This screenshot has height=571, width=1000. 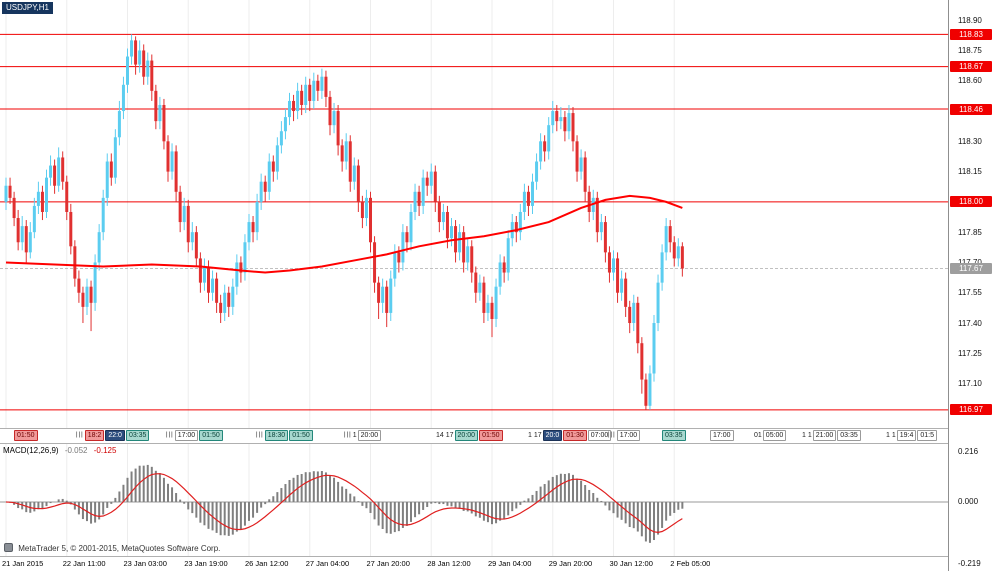 What do you see at coordinates (23, 563) in the screenshot?
I see `time-axis-label: 21 Jan 2015` at bounding box center [23, 563].